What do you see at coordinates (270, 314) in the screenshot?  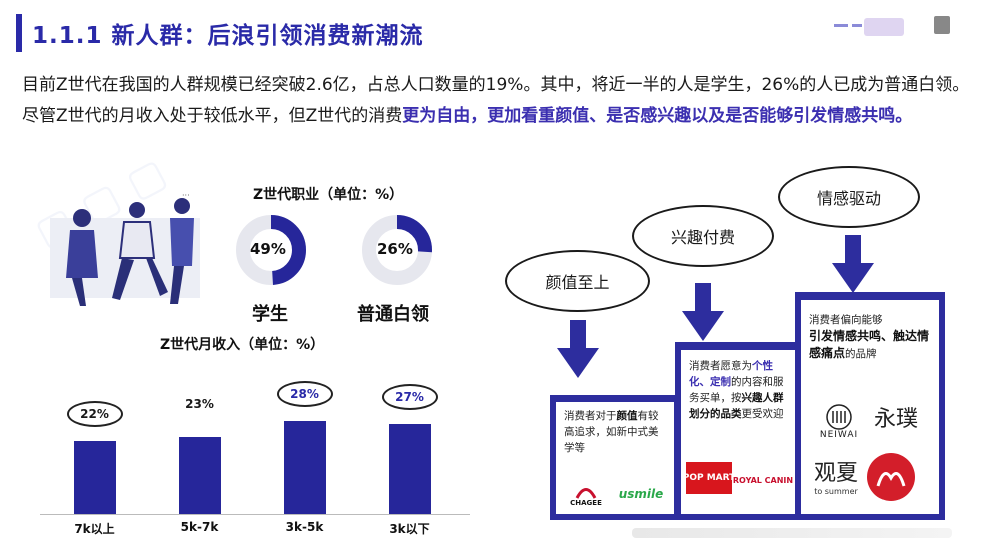 I see `donut-student-label: 学生` at bounding box center [270, 314].